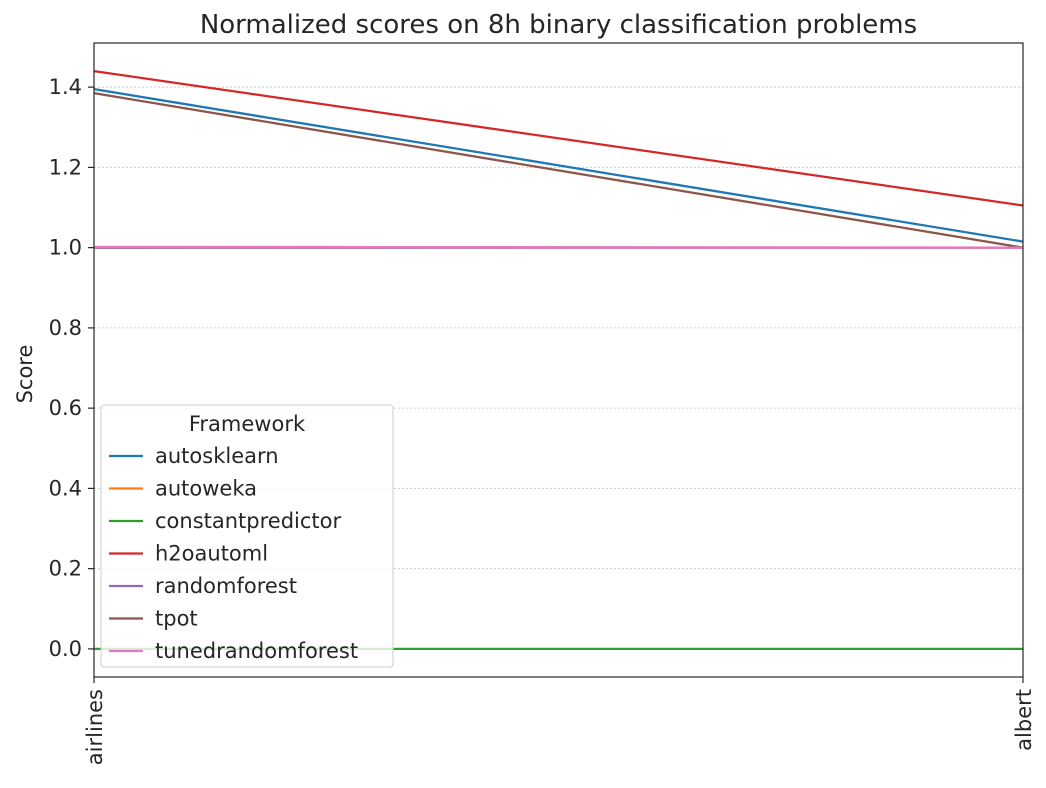 Image resolution: width=1046 pixels, height=788 pixels. I want to click on y-tick-label: 0.4, so click(65, 488).